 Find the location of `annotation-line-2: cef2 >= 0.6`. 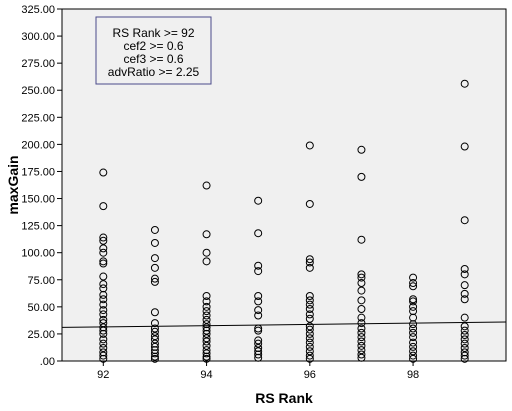

annotation-line-2: cef2 >= 0.6 is located at coordinates (153, 46).